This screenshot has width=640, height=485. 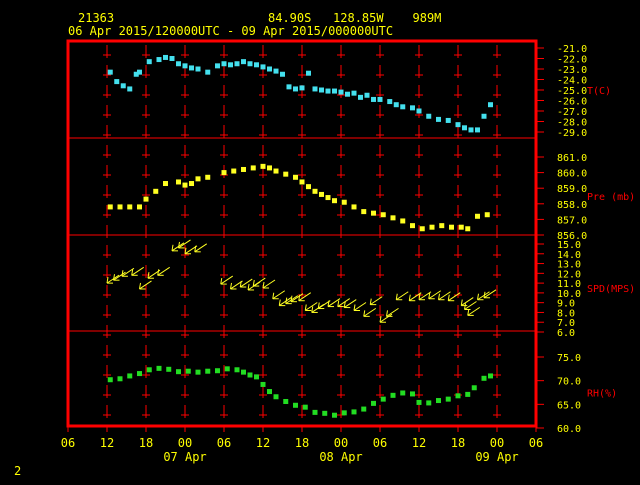 I want to click on x-date-label: 09 Apr, so click(x=496, y=457).